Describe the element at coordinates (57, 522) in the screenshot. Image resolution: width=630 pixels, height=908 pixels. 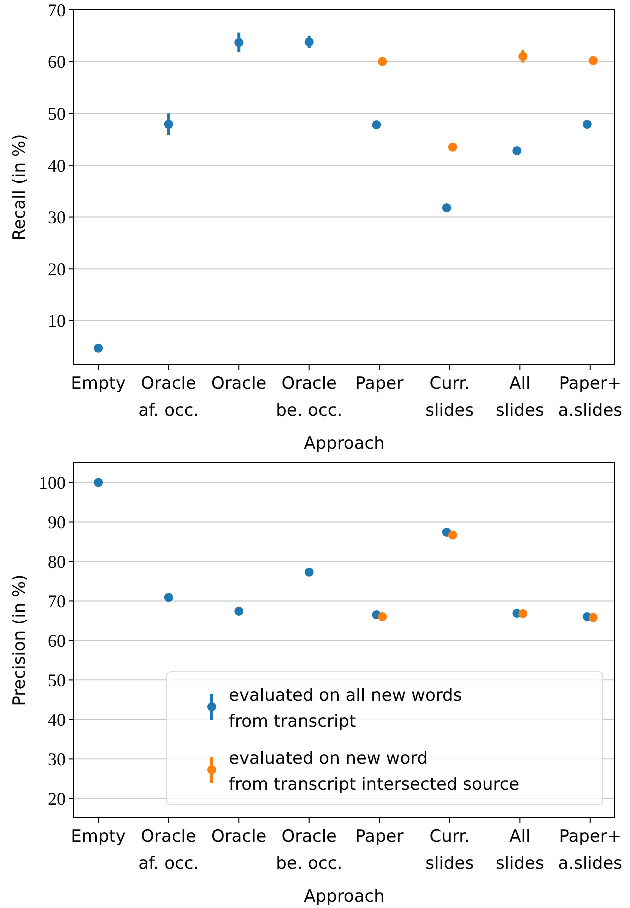
I see `y-tick-label: 90` at that location.